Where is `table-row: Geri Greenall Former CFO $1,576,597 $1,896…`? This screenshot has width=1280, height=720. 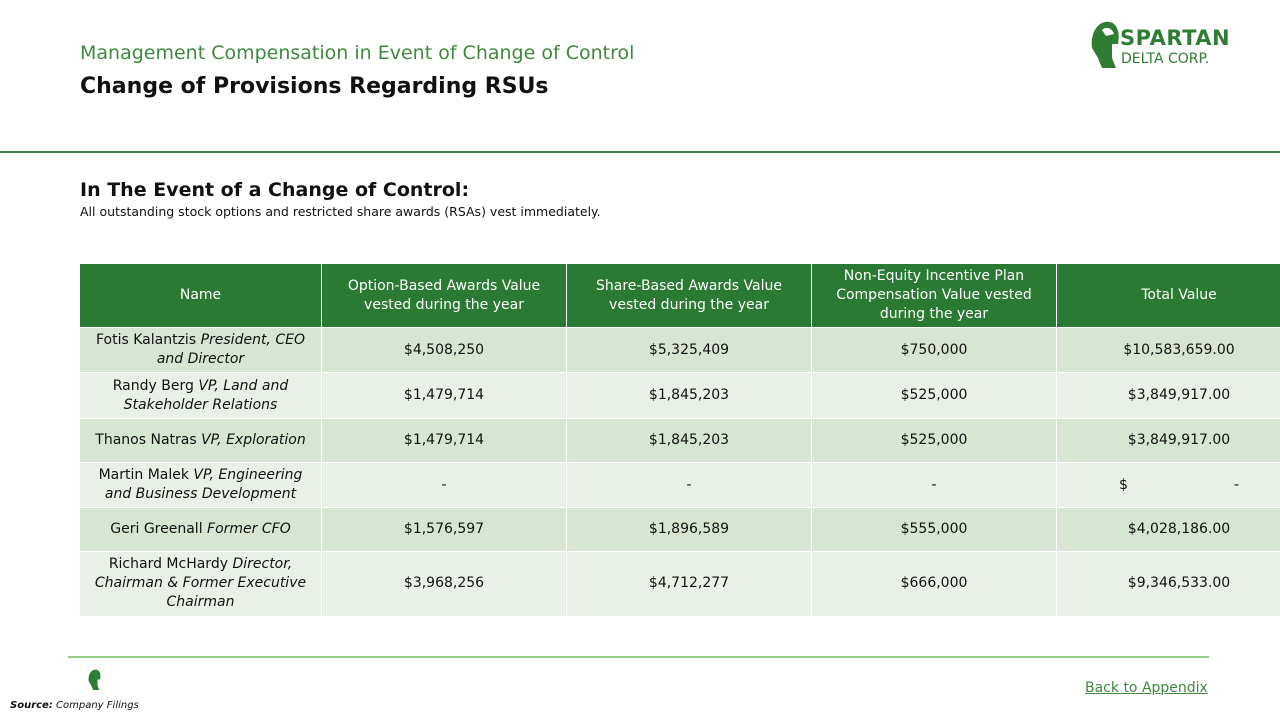 table-row: Geri Greenall Former CFO $1,576,597 $1,896… is located at coordinates (680, 529).